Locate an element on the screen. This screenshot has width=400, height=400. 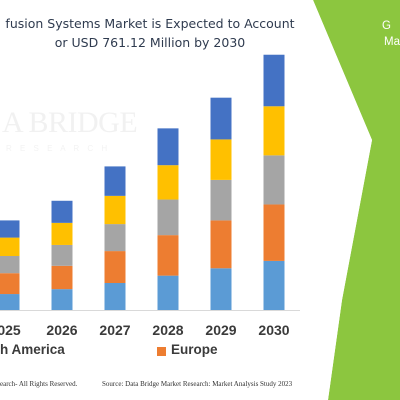
watermark-logo: A BRIDGE R E S E A R C H is located at coordinates (70, 141).